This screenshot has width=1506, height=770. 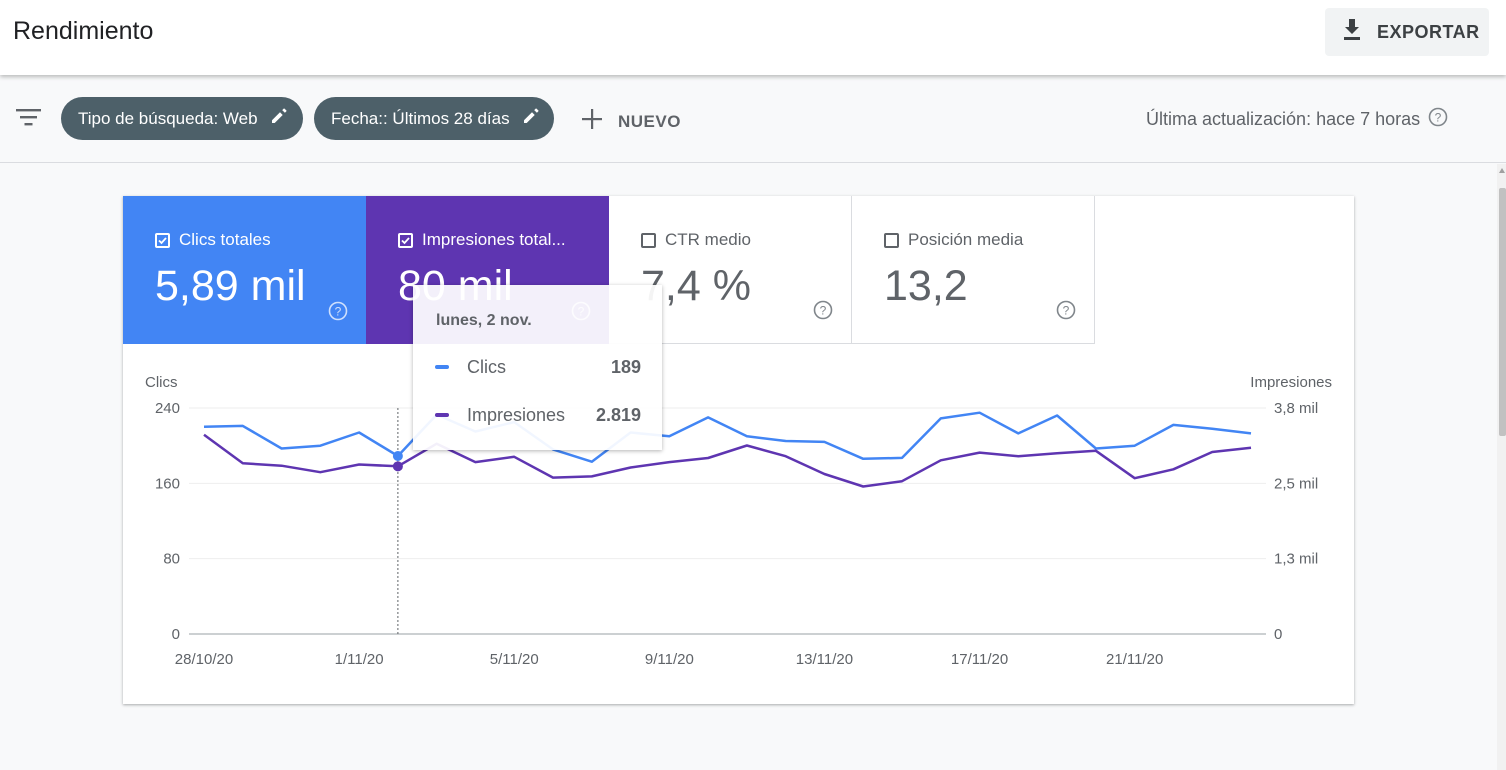 I want to click on page-title: Rendimiento, so click(x=83, y=31).